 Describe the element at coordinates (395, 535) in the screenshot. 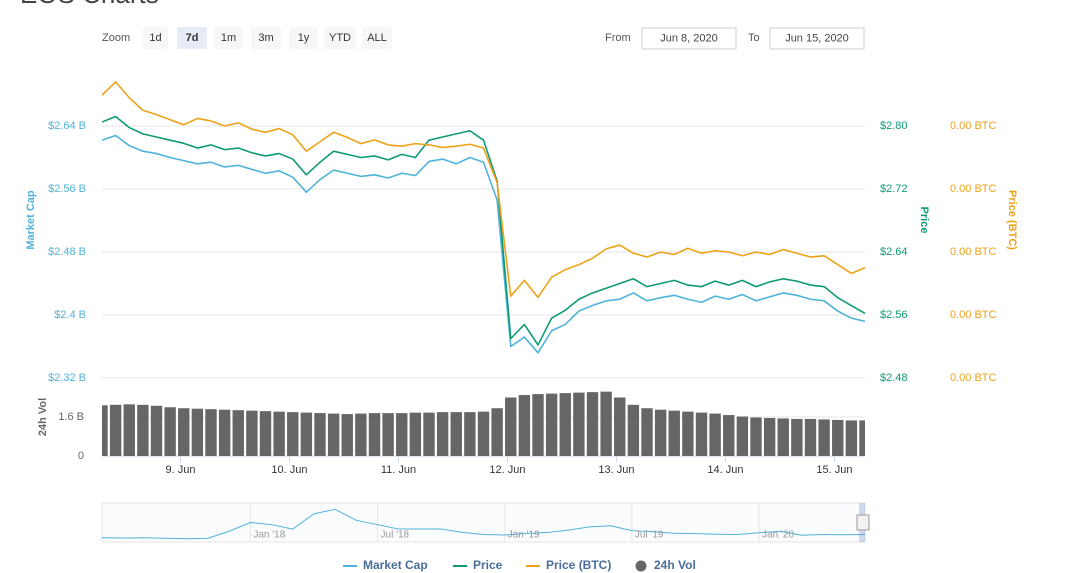

I see `navigator-tick-label: Jul '18` at that location.